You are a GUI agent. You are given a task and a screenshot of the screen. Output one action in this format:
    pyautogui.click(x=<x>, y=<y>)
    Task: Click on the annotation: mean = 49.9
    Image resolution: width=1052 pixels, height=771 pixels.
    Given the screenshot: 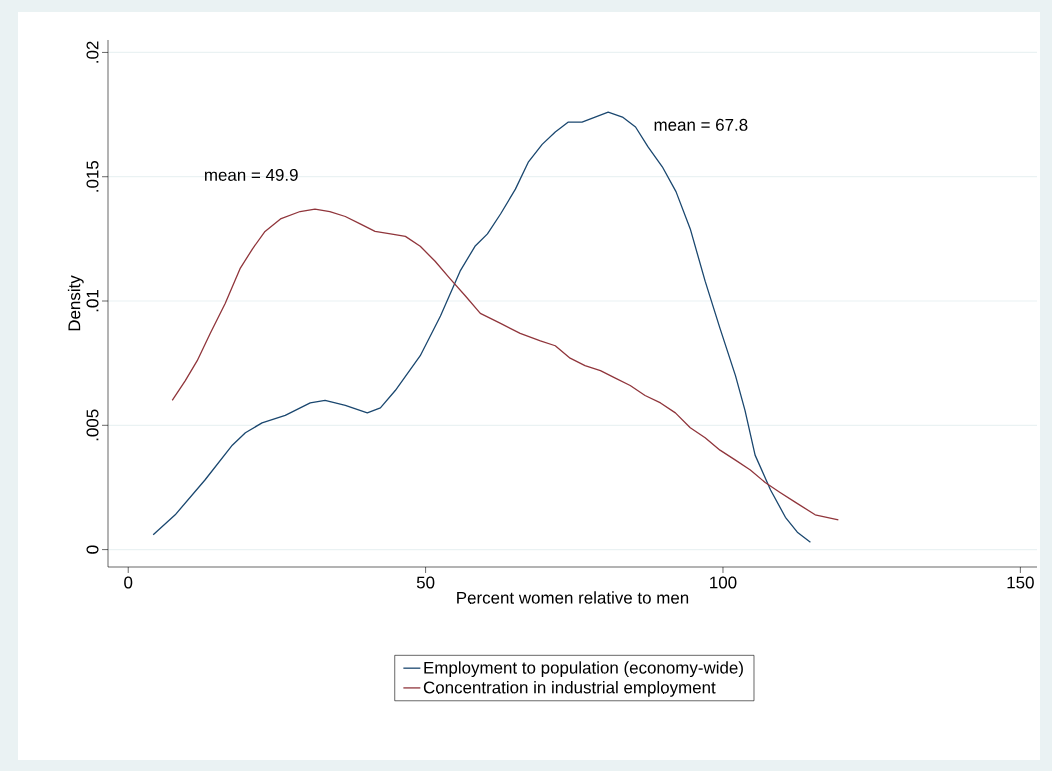 What is the action you would take?
    pyautogui.click(x=251, y=174)
    